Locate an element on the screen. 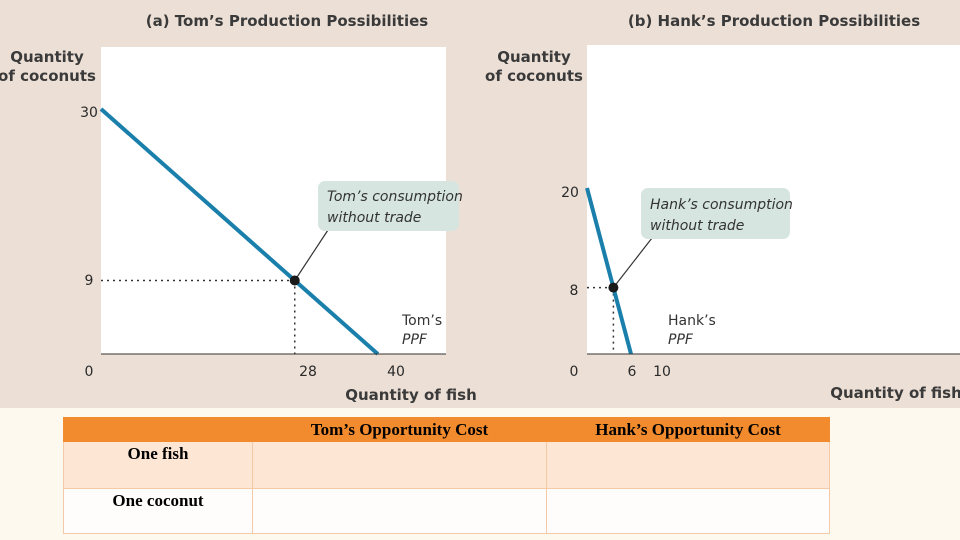 Image resolution: width=960 pixels, height=540 pixels. ppf-label-line2-tom: PPF is located at coordinates (415, 340).